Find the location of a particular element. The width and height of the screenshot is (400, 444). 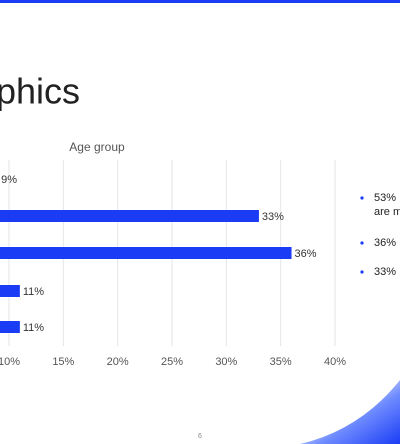

data-label: 33% is located at coordinates (273, 217).